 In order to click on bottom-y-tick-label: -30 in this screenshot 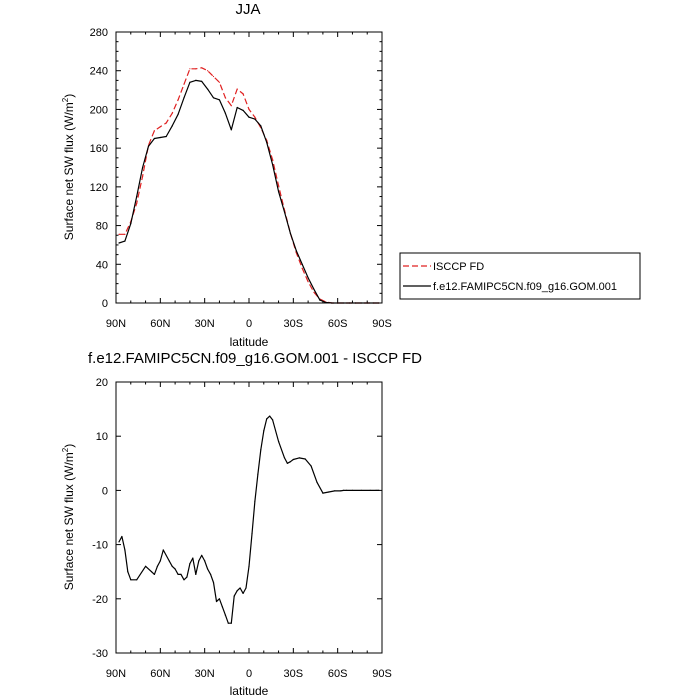, I will do `click(100, 654)`.